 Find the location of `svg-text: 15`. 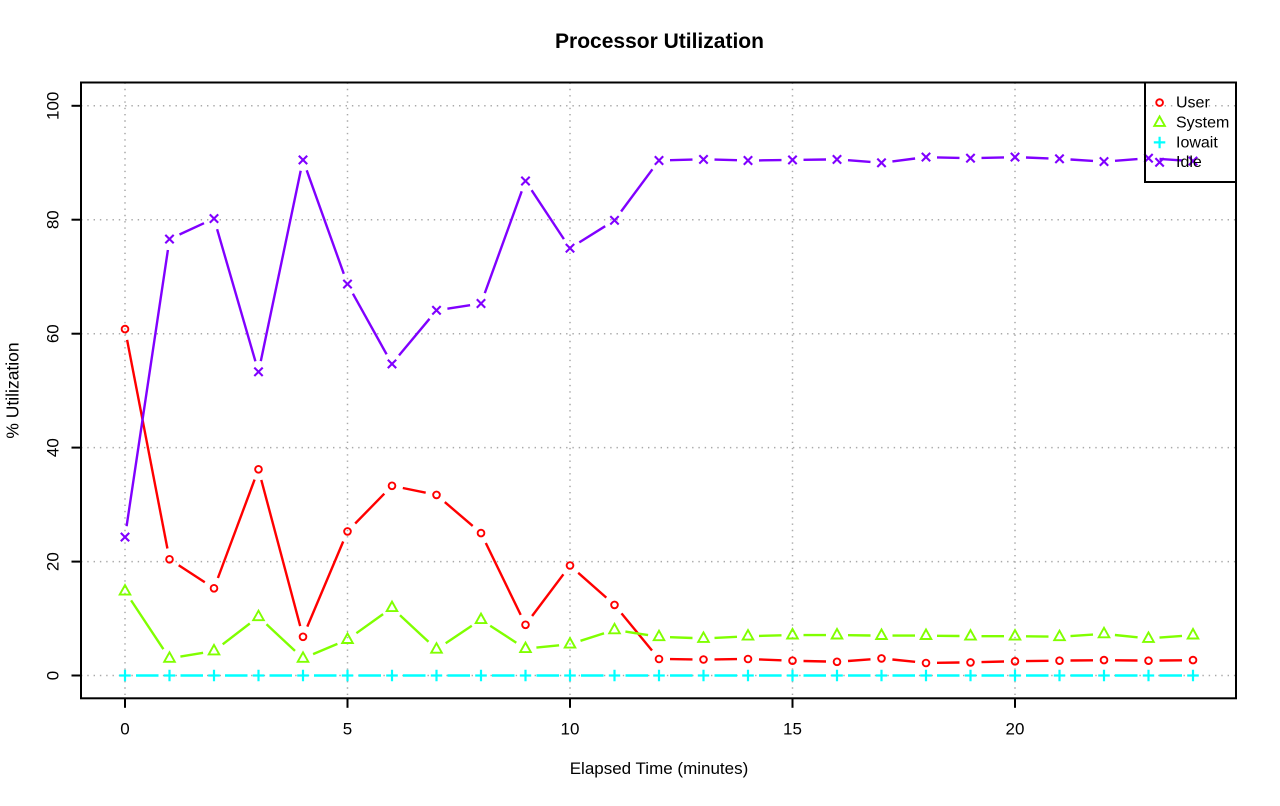

svg-text: 15 is located at coordinates (792, 729).